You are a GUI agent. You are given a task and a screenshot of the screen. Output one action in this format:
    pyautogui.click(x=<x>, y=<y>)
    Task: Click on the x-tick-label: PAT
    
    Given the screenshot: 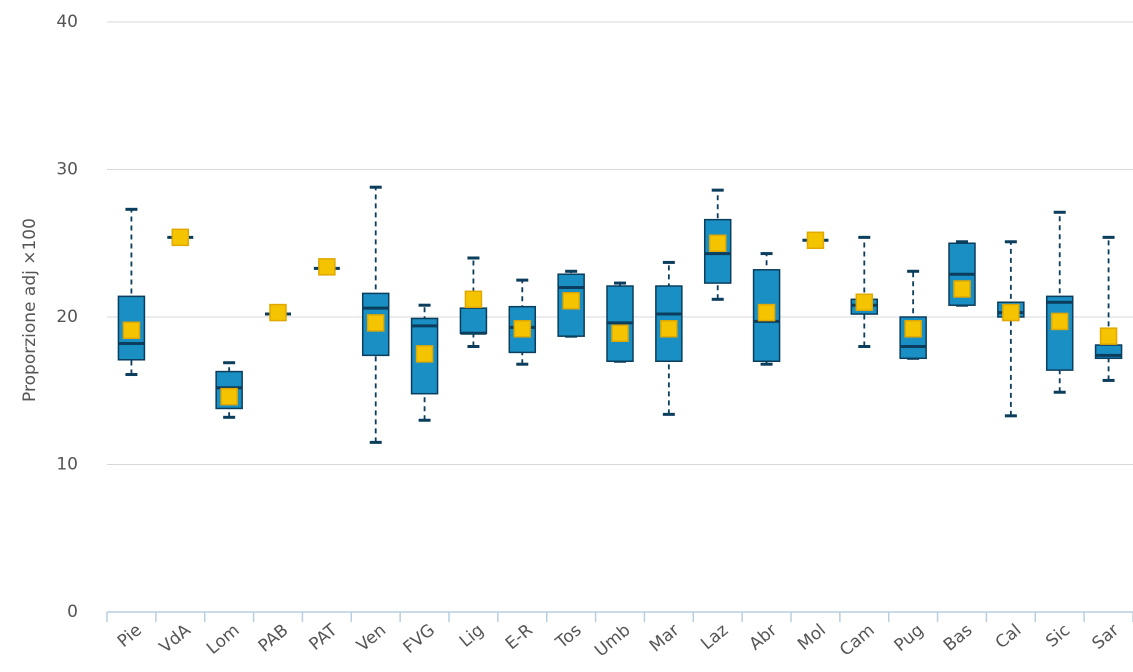 What is the action you would take?
    pyautogui.click(x=324, y=637)
    